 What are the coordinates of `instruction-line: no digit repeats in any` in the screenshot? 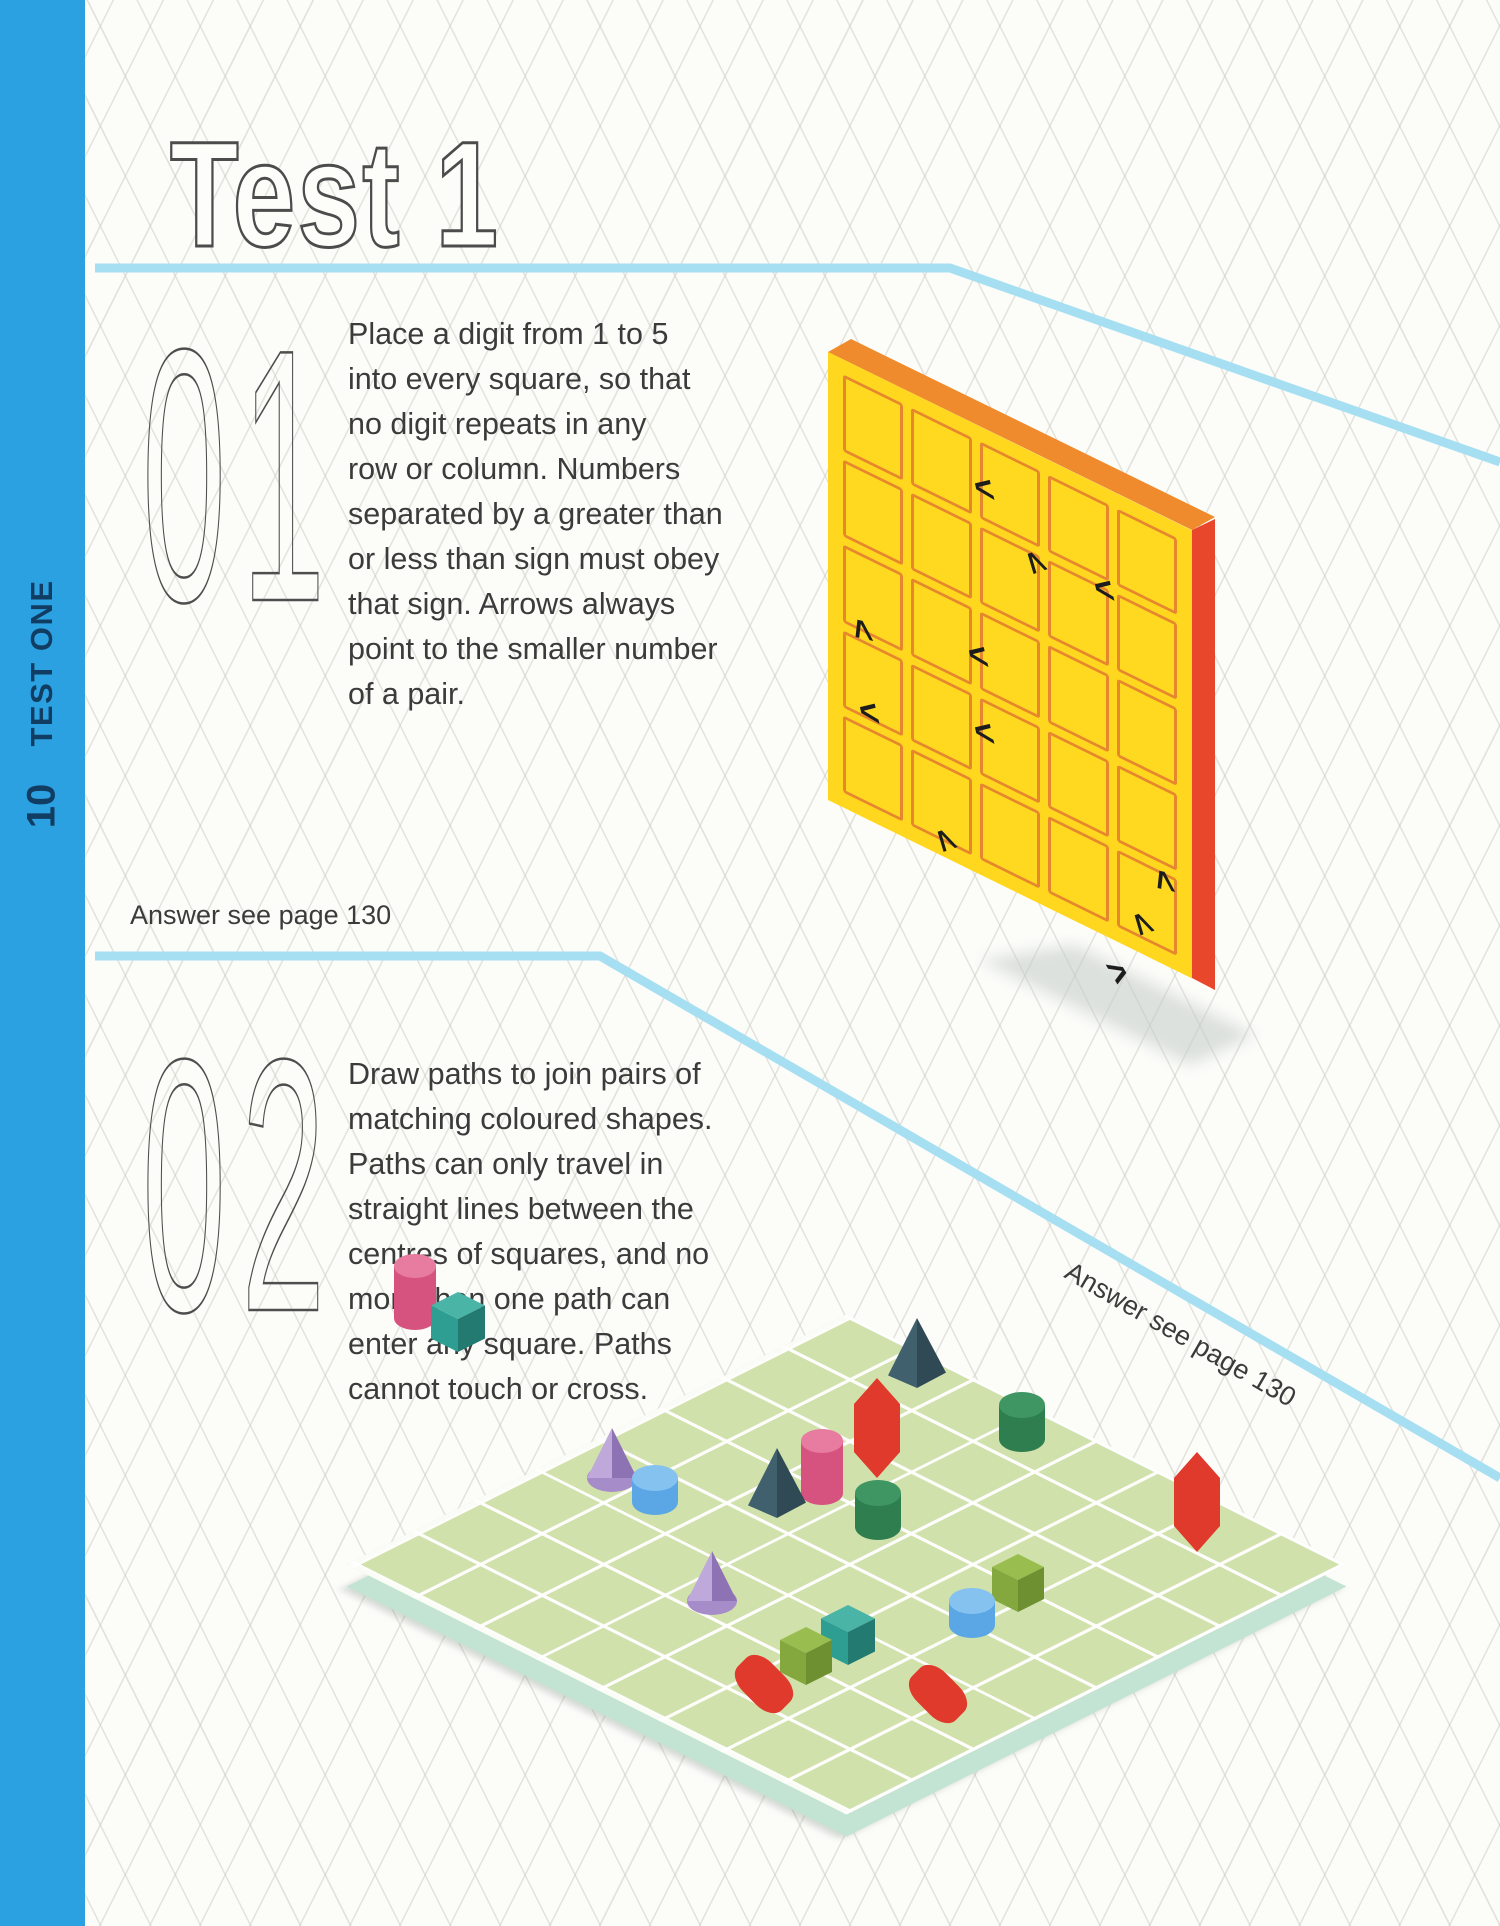 It's located at (497, 424).